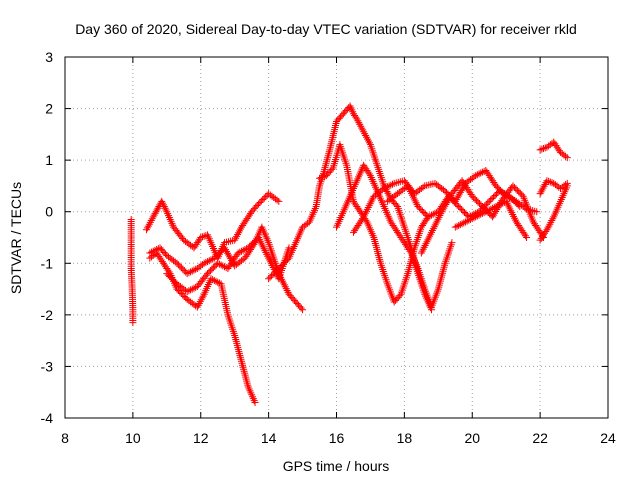 This screenshot has width=640, height=480. I want to click on x-tick-label: 14, so click(269, 438).